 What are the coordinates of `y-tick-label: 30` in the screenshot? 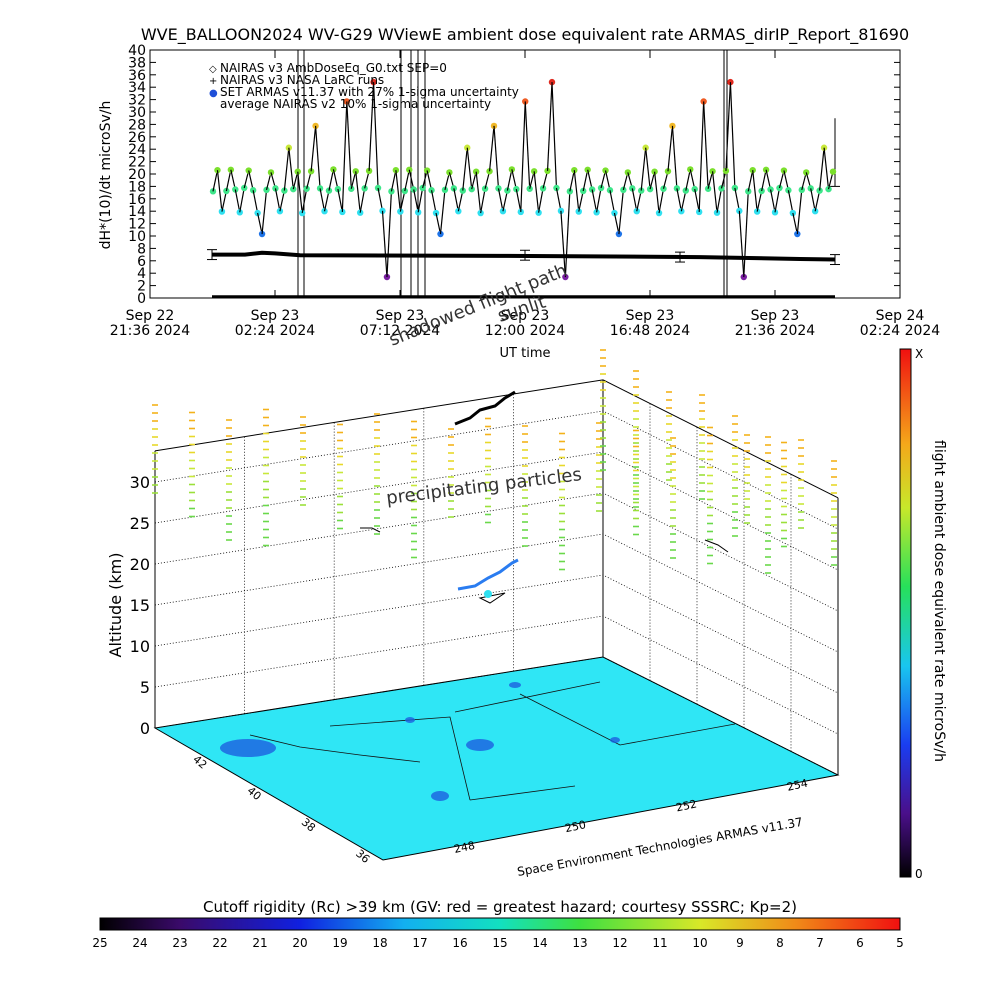 It's located at (137, 113).